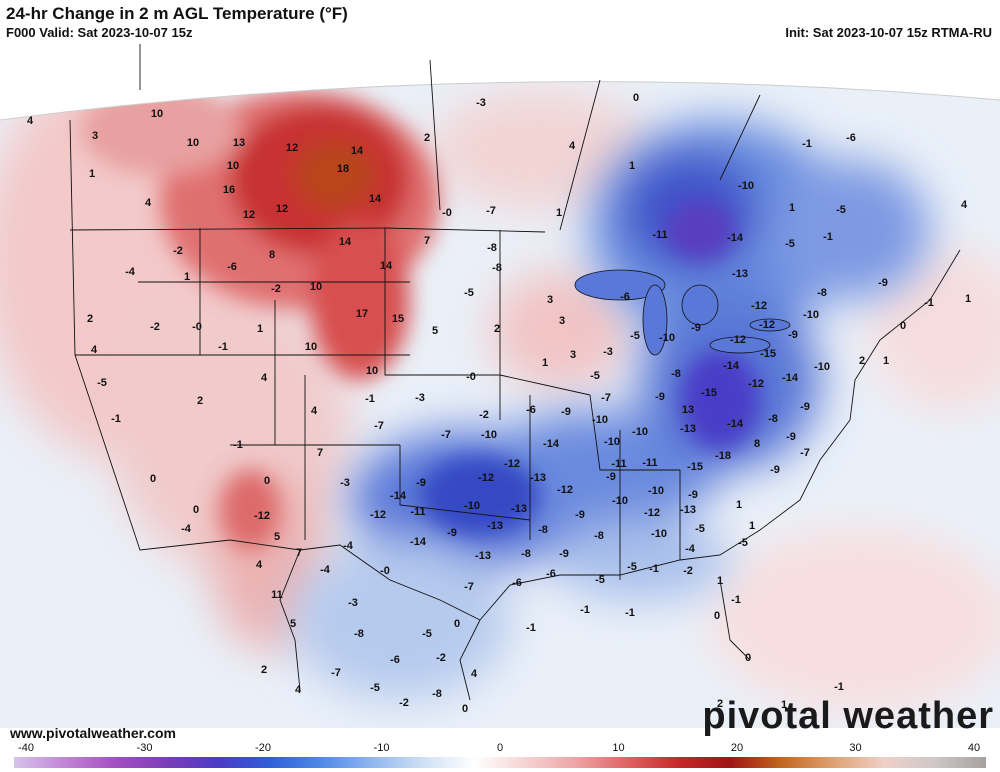  I want to click on colorbar-tick: -10, so click(381, 748).